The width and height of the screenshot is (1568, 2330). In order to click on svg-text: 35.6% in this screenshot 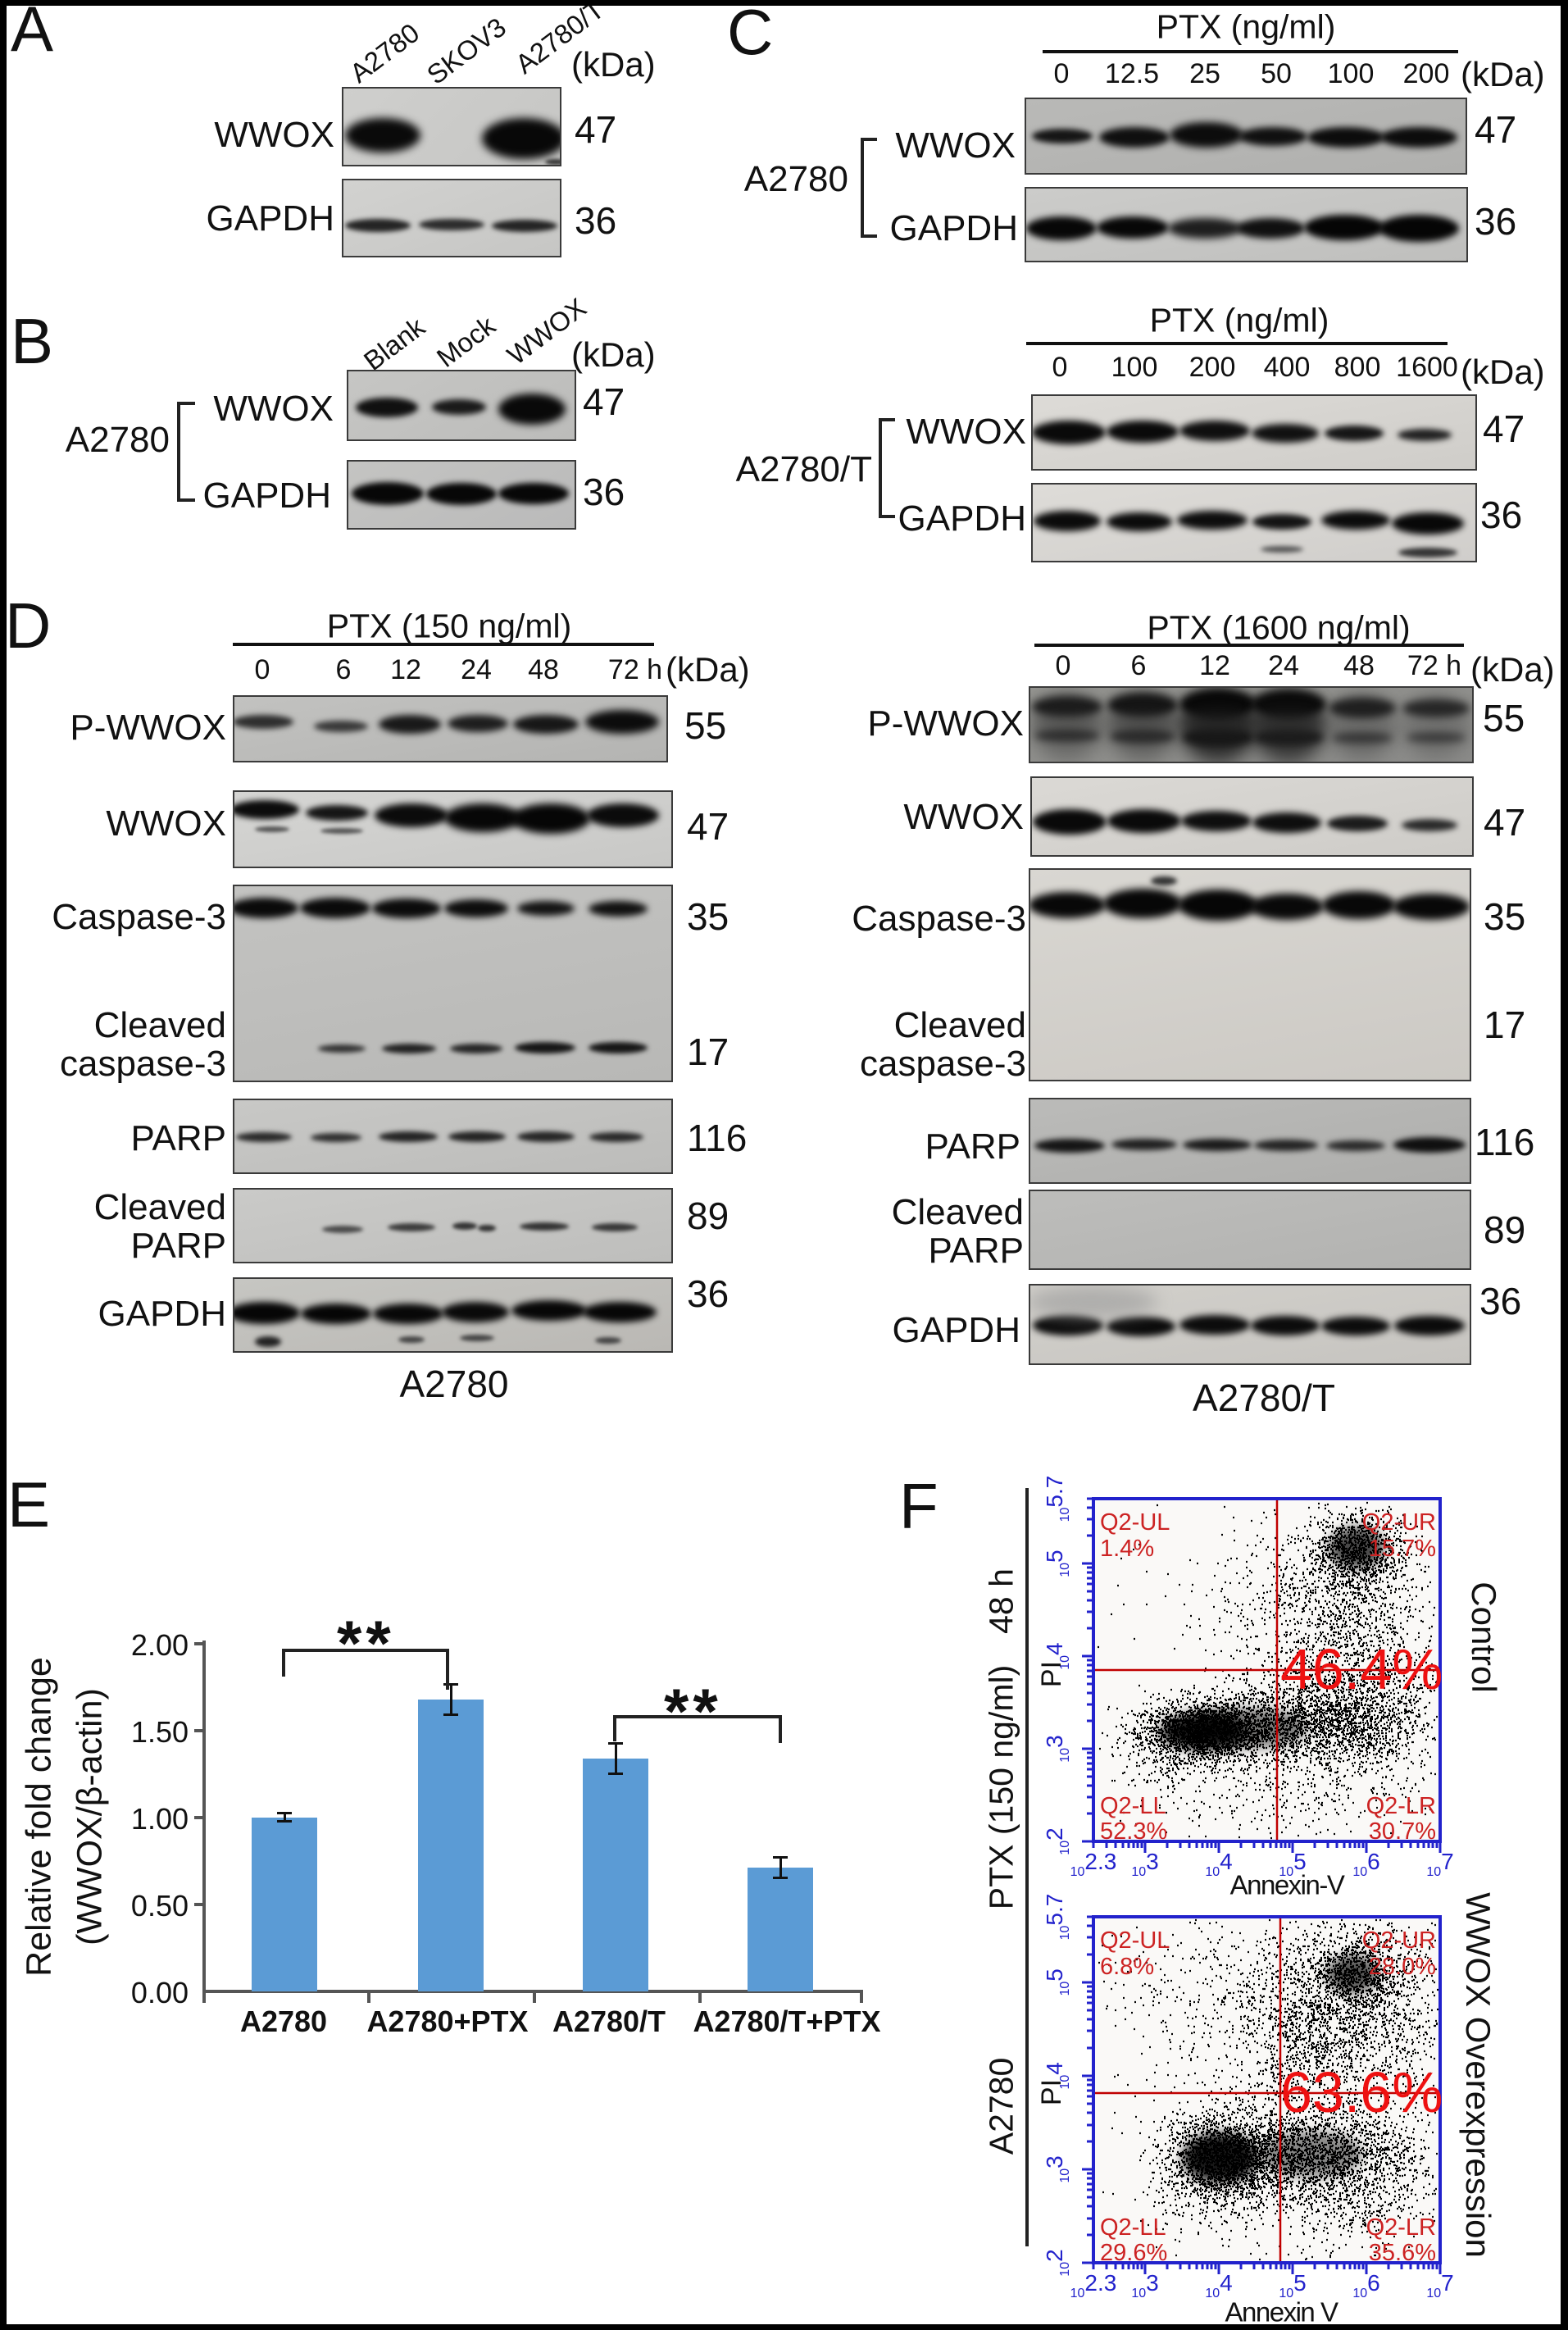, I will do `click(1402, 2253)`.